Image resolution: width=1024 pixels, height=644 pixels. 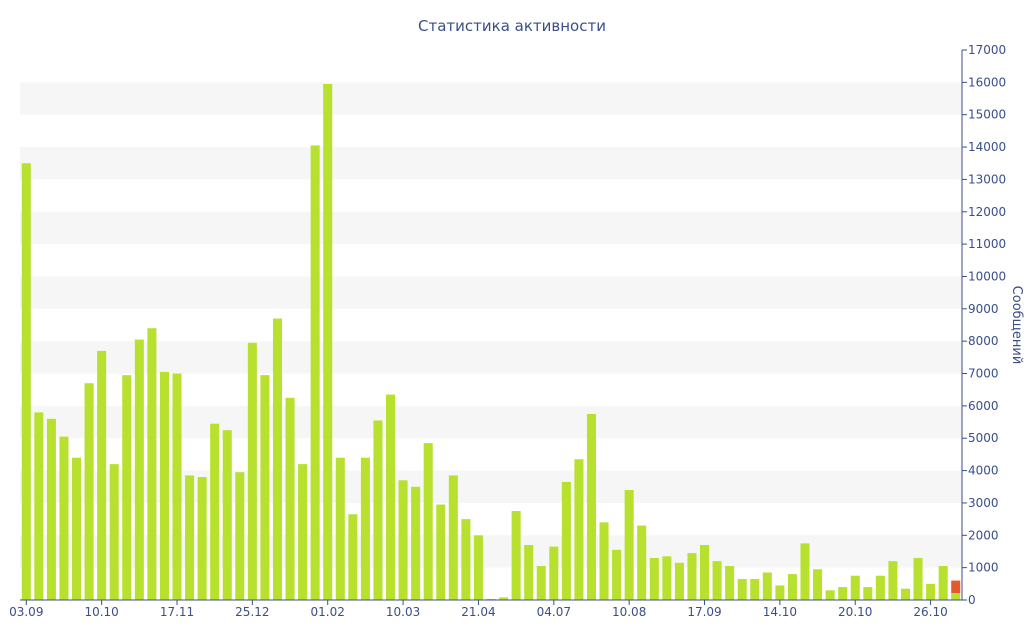 What do you see at coordinates (177, 612) in the screenshot?
I see `x-tick-label: 17.11` at bounding box center [177, 612].